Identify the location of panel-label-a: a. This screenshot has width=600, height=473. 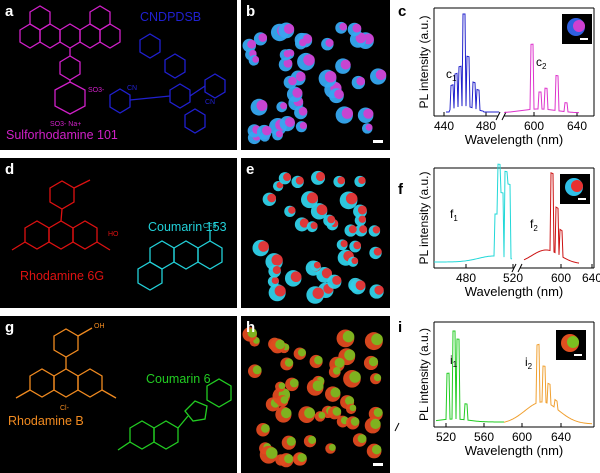
(9, 11).